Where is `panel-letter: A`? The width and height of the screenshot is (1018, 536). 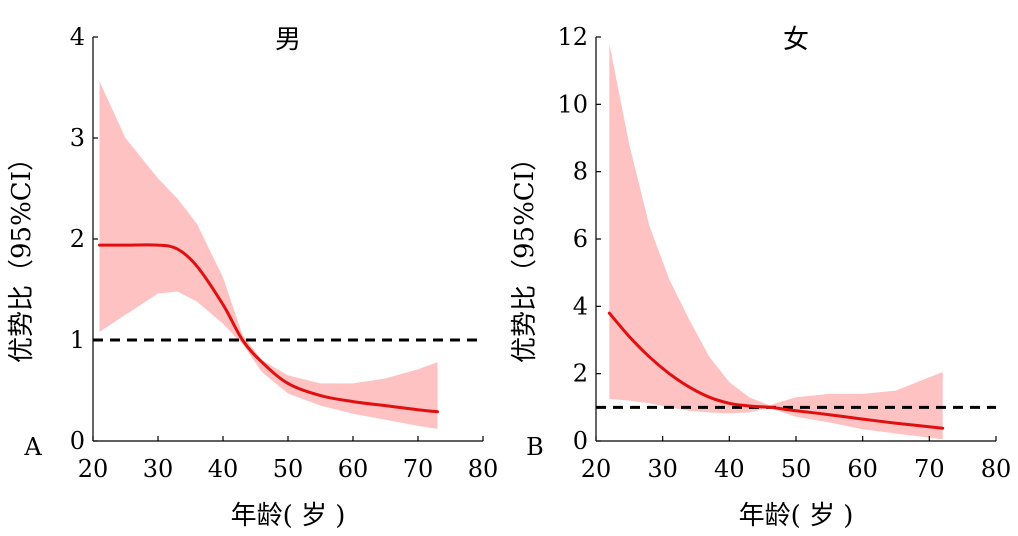
panel-letter: A is located at coordinates (32, 447).